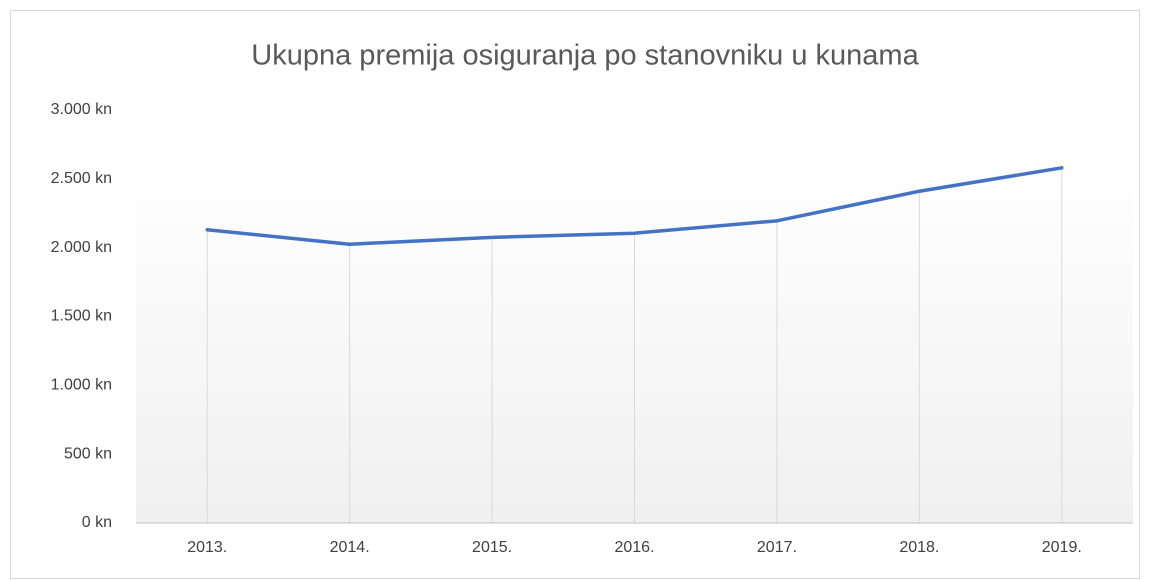  I want to click on x-tick-label: 2017., so click(777, 547).